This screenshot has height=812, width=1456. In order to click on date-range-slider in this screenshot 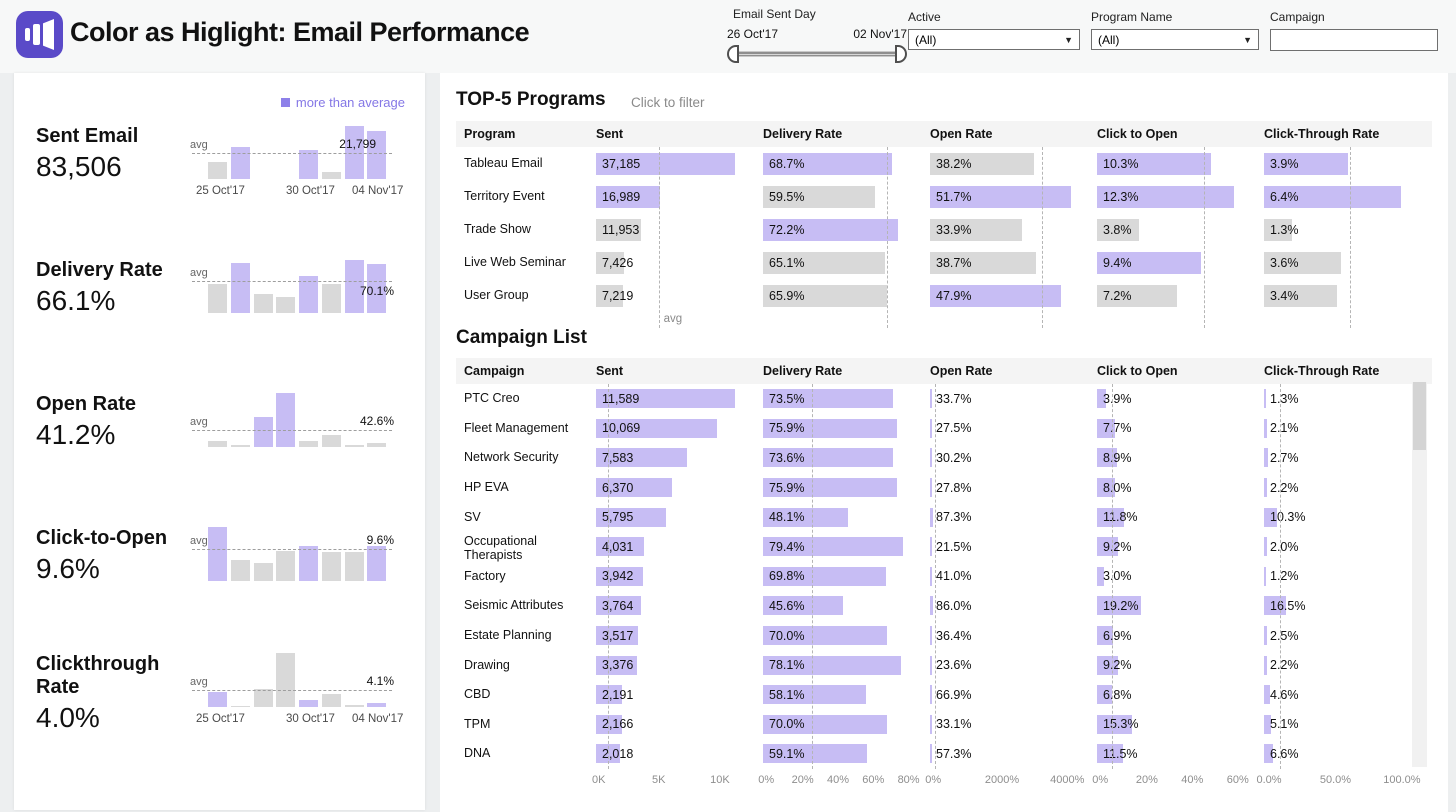, I will do `click(817, 54)`.